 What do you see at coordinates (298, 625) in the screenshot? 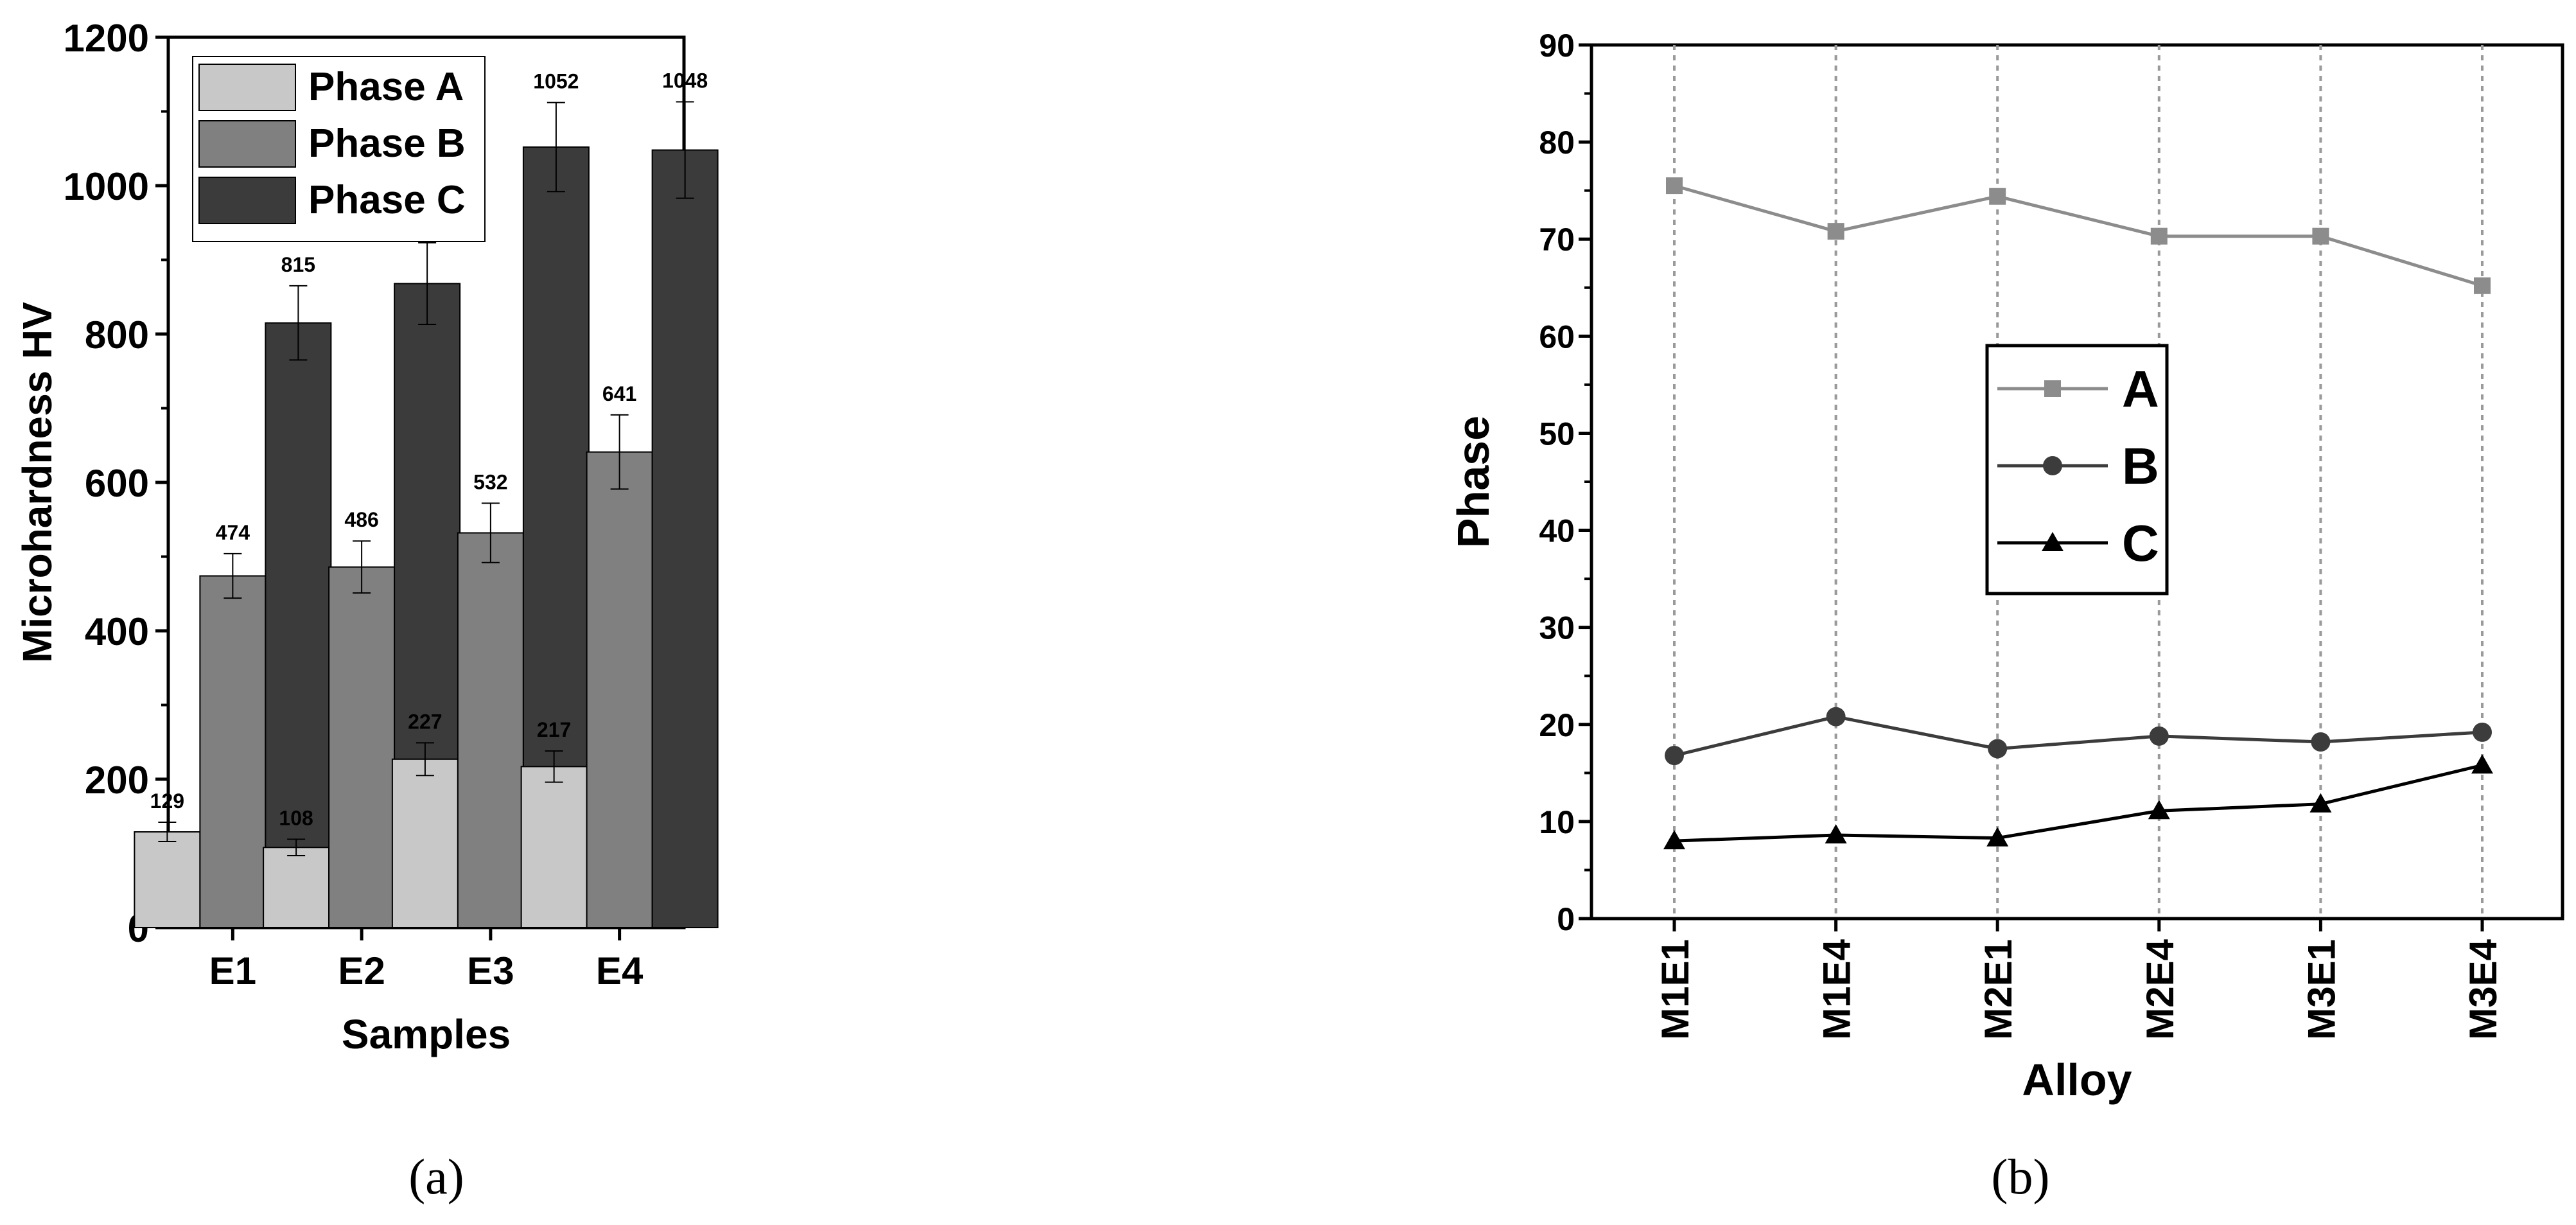
I see `bar-phase-c-e1` at bounding box center [298, 625].